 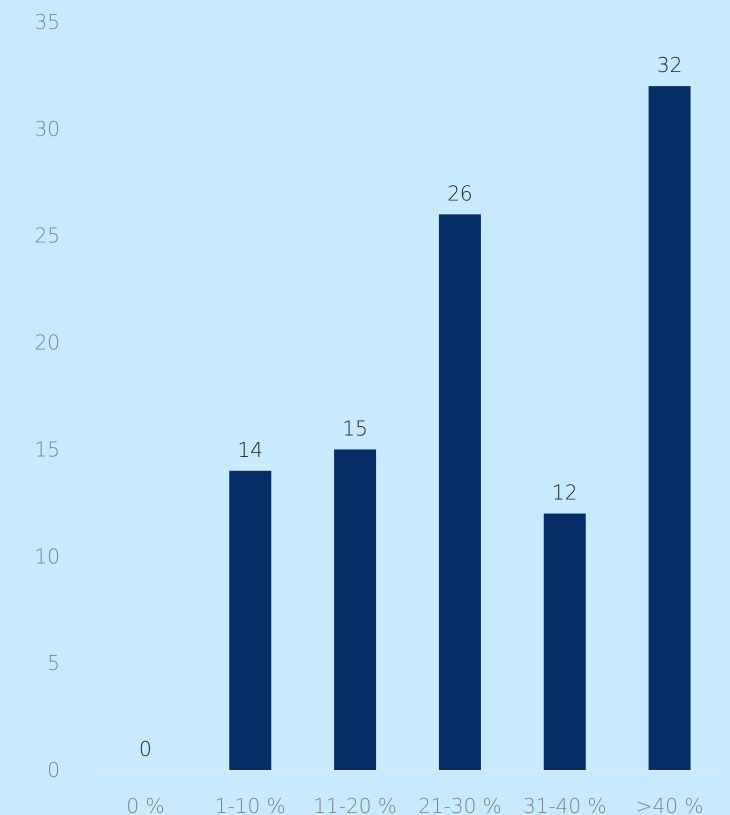 What do you see at coordinates (47, 129) in the screenshot?
I see `y-tick-label: 30` at bounding box center [47, 129].